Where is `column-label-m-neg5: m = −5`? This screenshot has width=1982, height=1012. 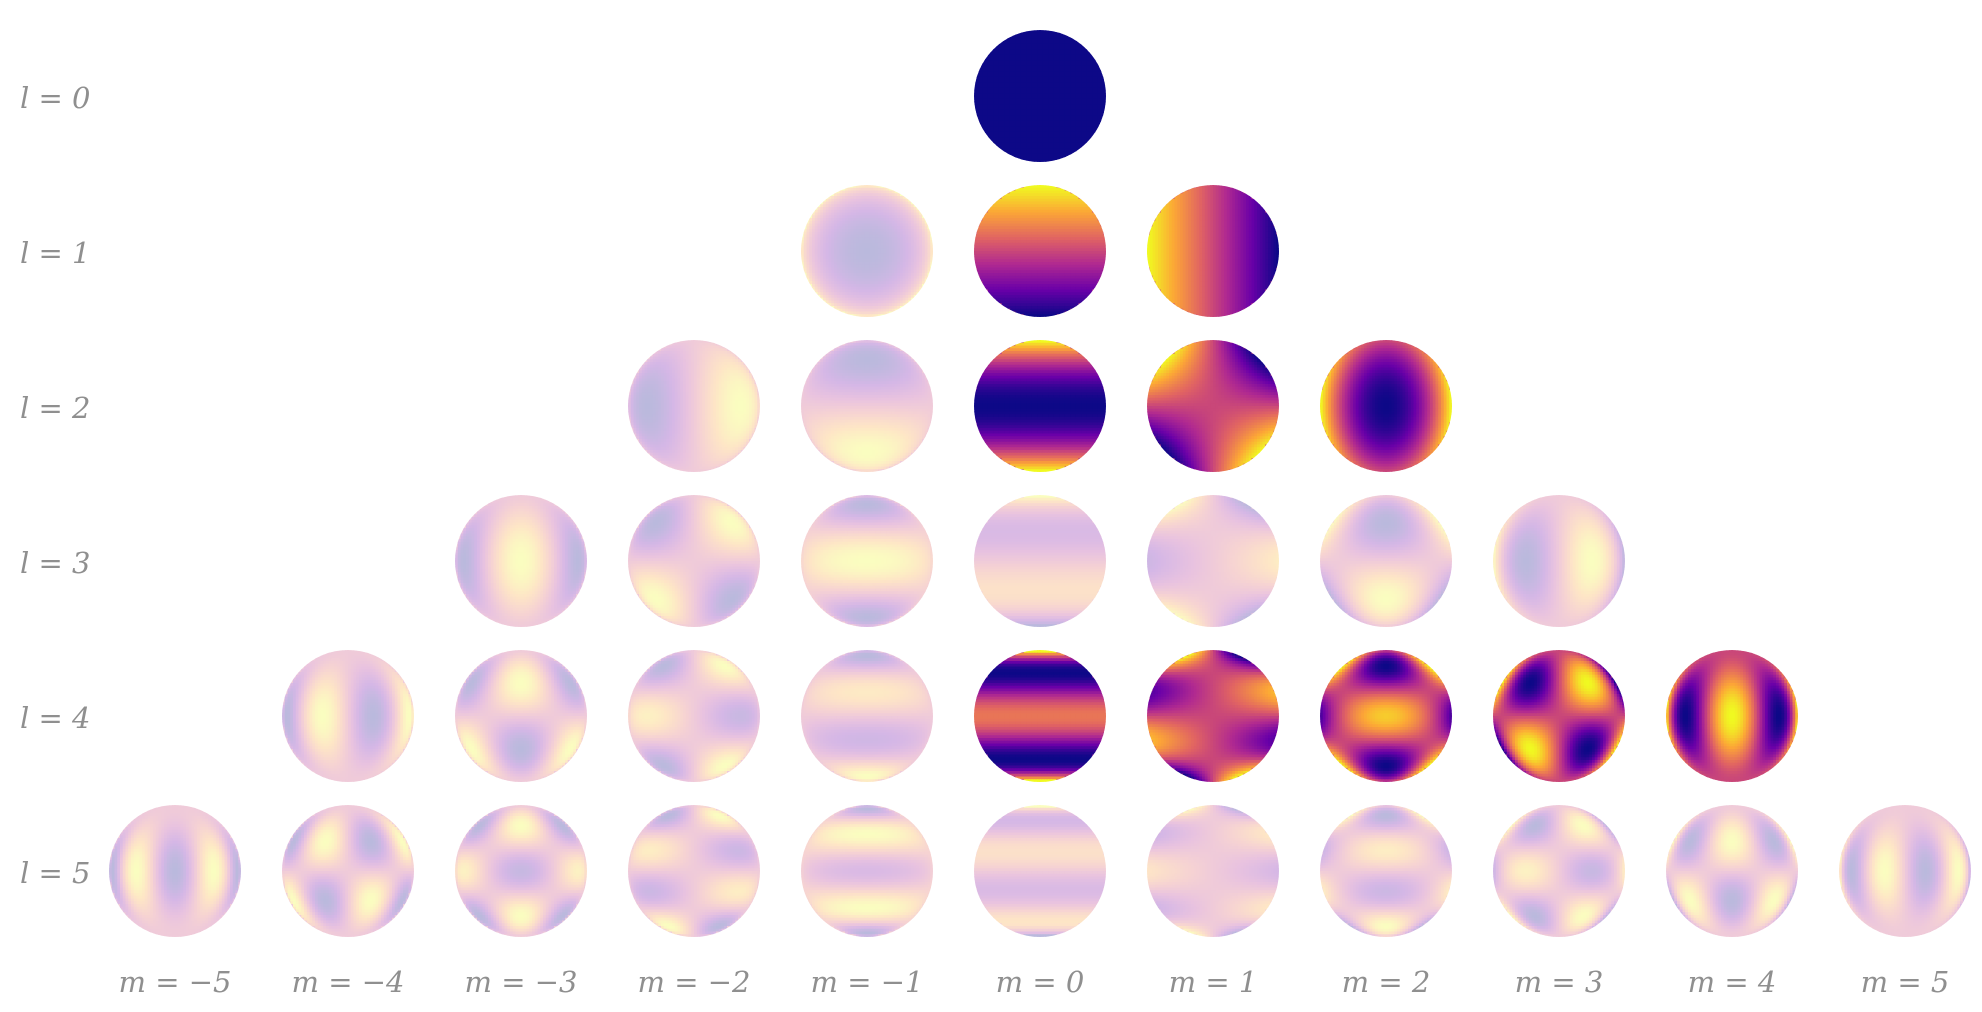
column-label-m-neg5: m = −5 is located at coordinates (175, 982).